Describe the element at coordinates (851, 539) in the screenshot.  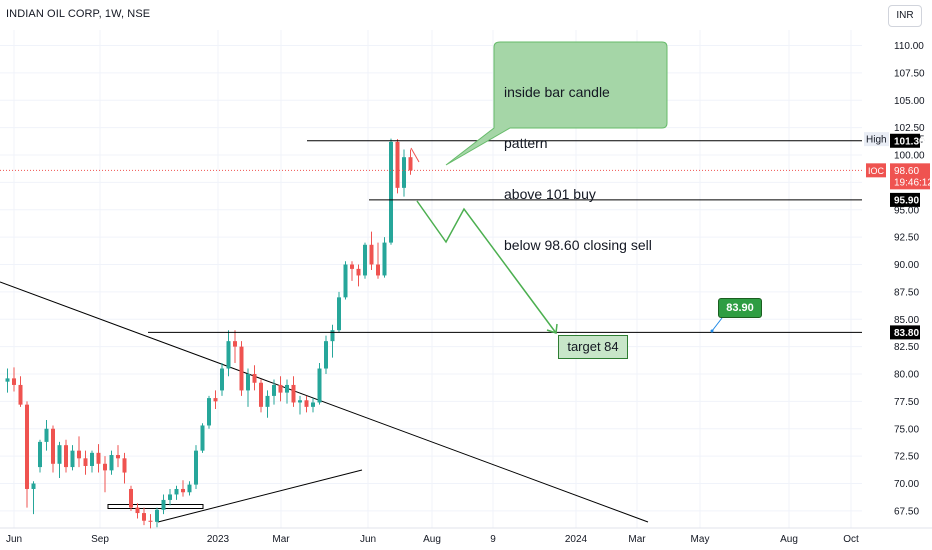
I see `time-tick-label: Oct` at that location.